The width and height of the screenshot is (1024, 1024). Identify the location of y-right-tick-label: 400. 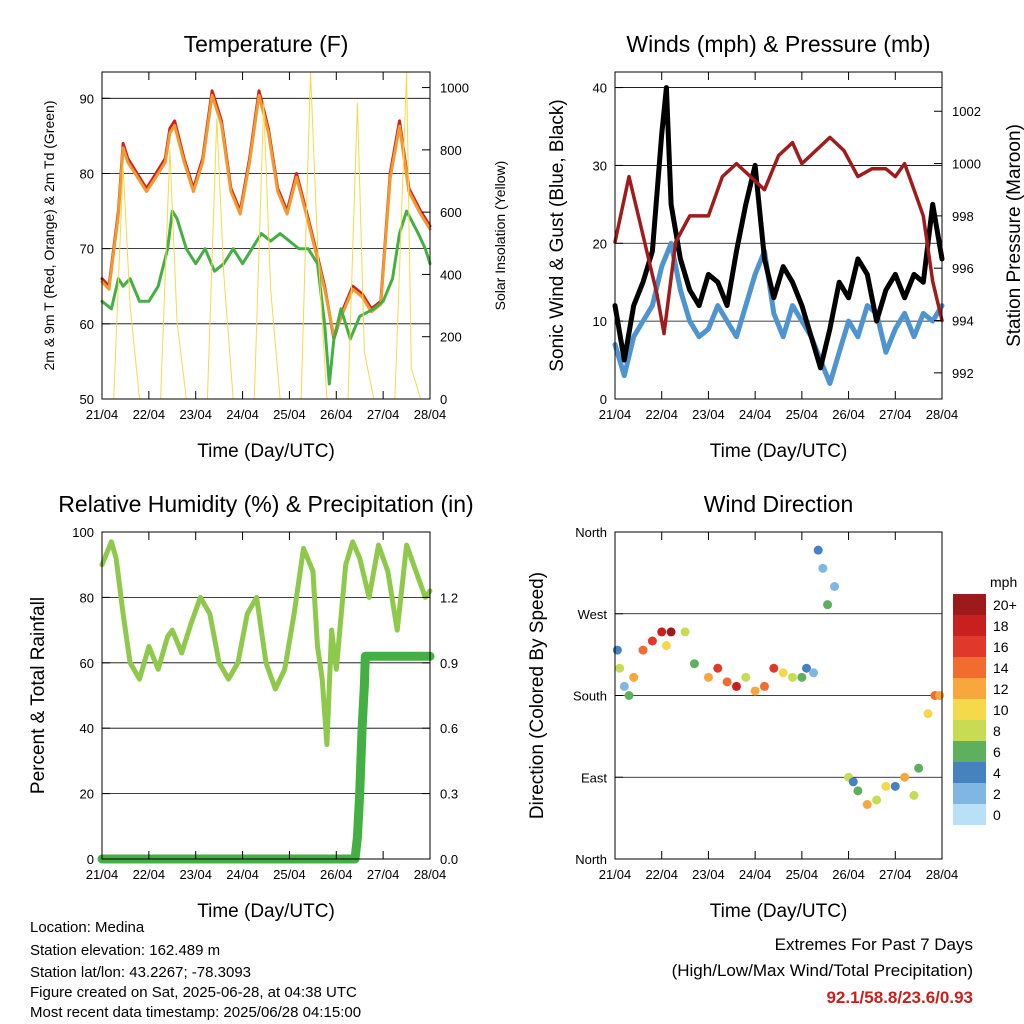
(451, 274).